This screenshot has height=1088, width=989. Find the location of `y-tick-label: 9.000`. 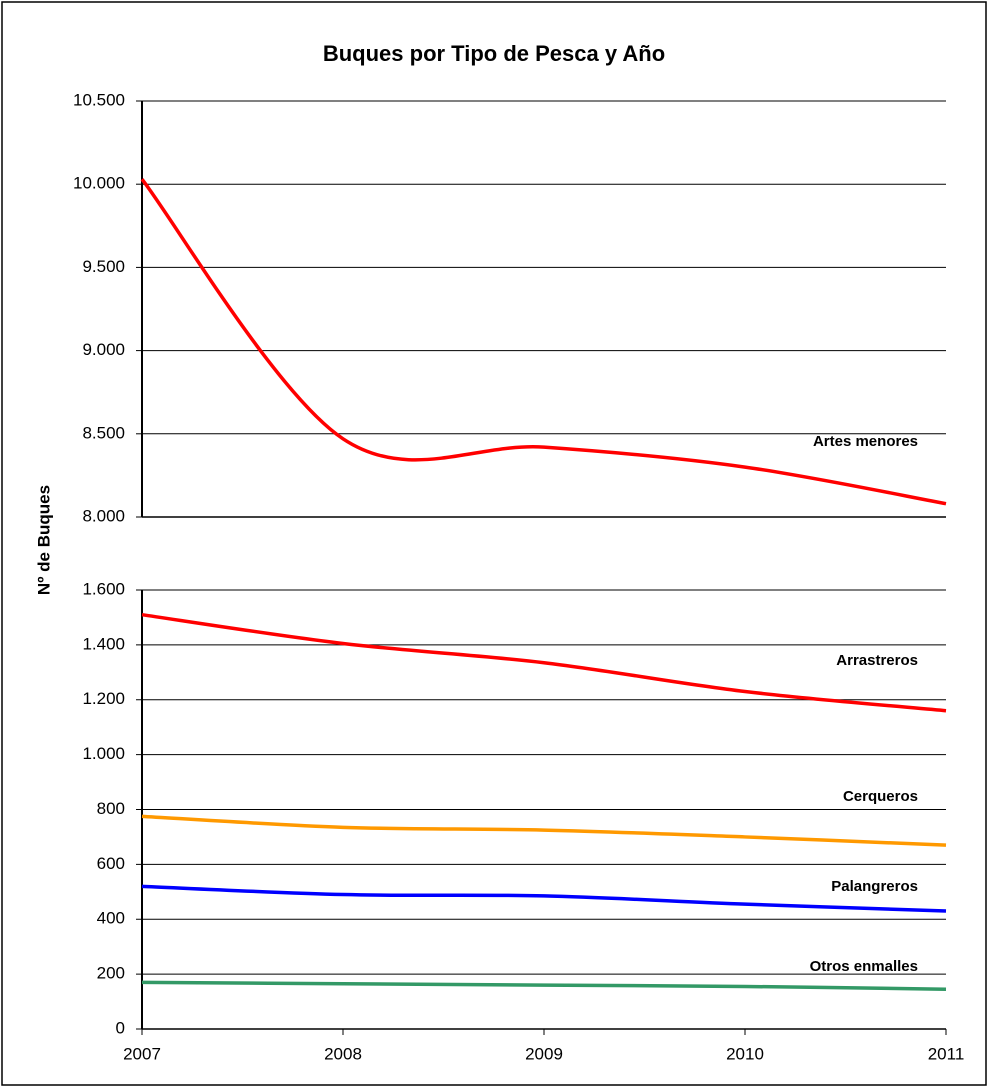

y-tick-label: 9.000 is located at coordinates (103, 349).